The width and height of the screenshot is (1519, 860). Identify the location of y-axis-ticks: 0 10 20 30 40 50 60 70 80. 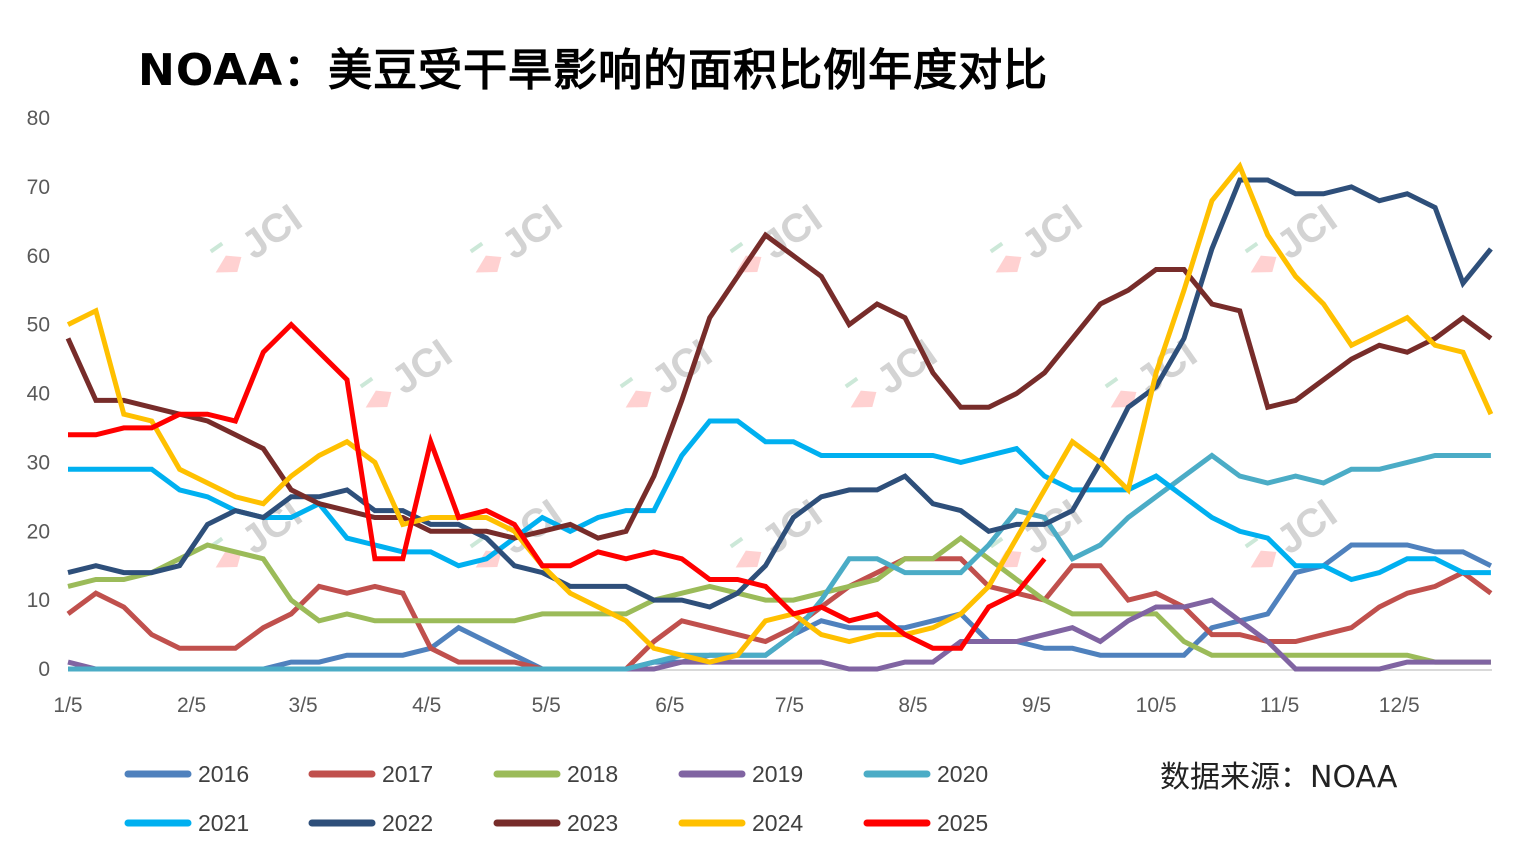
(38, 394).